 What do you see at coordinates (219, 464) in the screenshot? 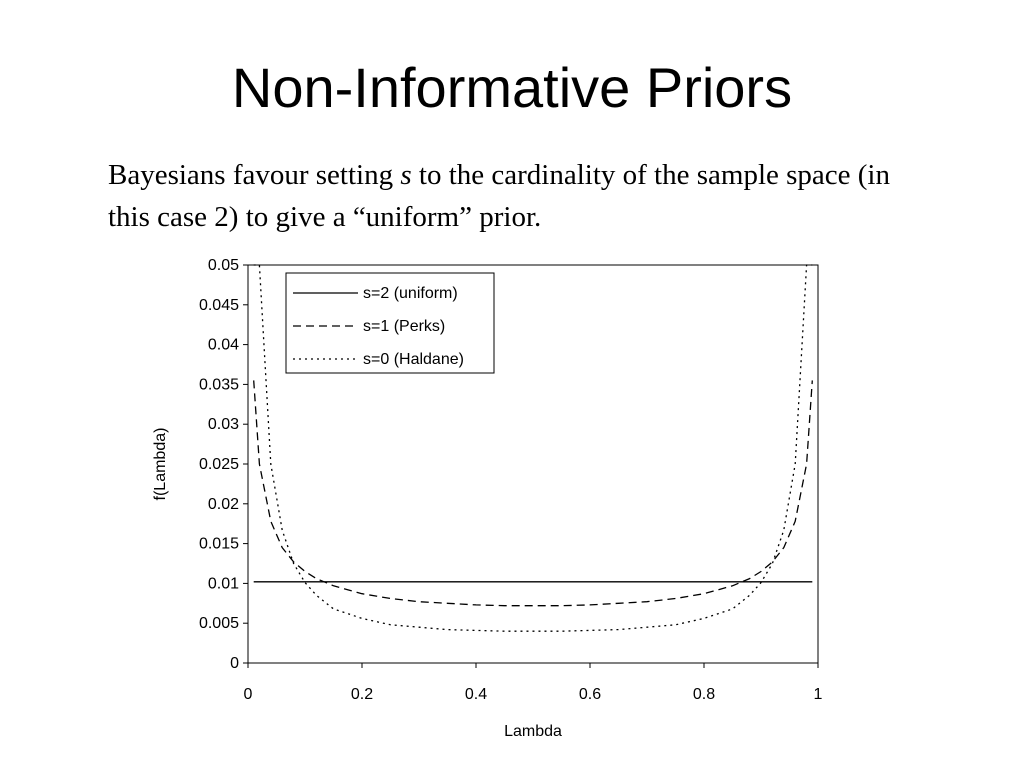
I see `y-tick-label: 0.025` at bounding box center [219, 464].